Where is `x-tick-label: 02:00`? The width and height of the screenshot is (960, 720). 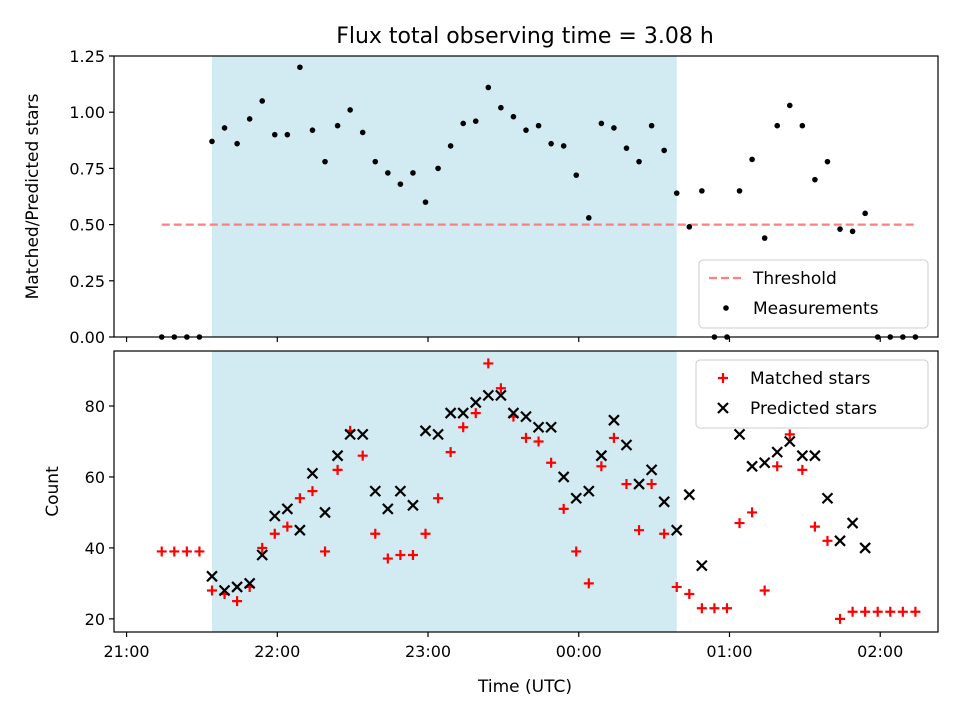
x-tick-label: 02:00 is located at coordinates (880, 651).